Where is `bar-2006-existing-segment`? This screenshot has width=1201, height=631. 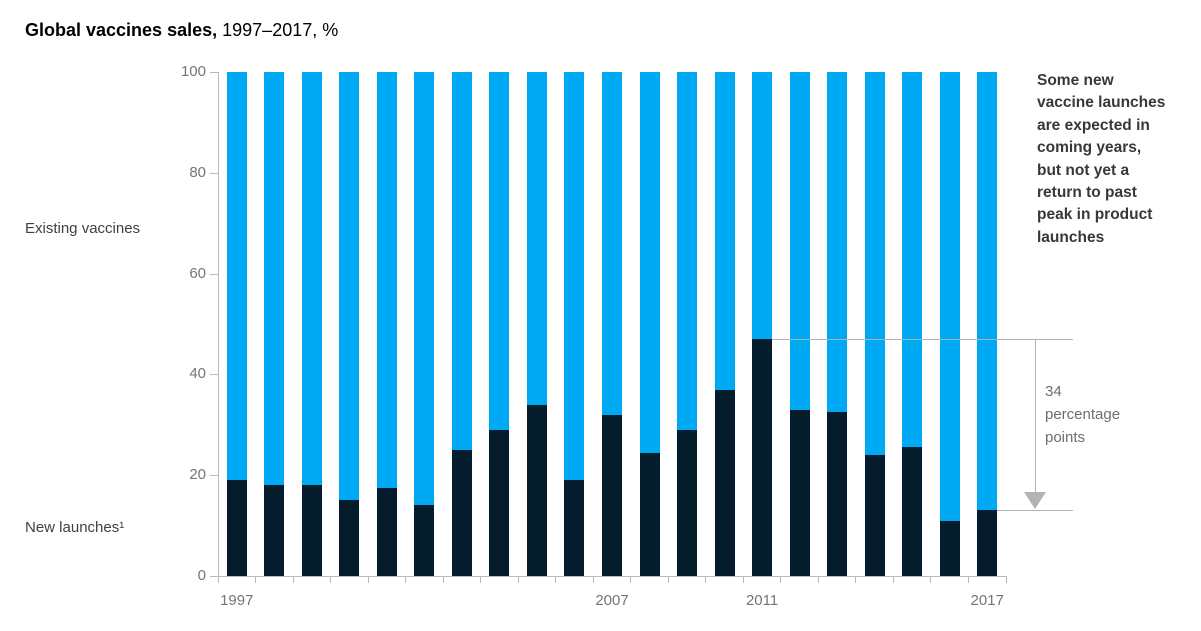
bar-2006-existing-segment is located at coordinates (574, 276).